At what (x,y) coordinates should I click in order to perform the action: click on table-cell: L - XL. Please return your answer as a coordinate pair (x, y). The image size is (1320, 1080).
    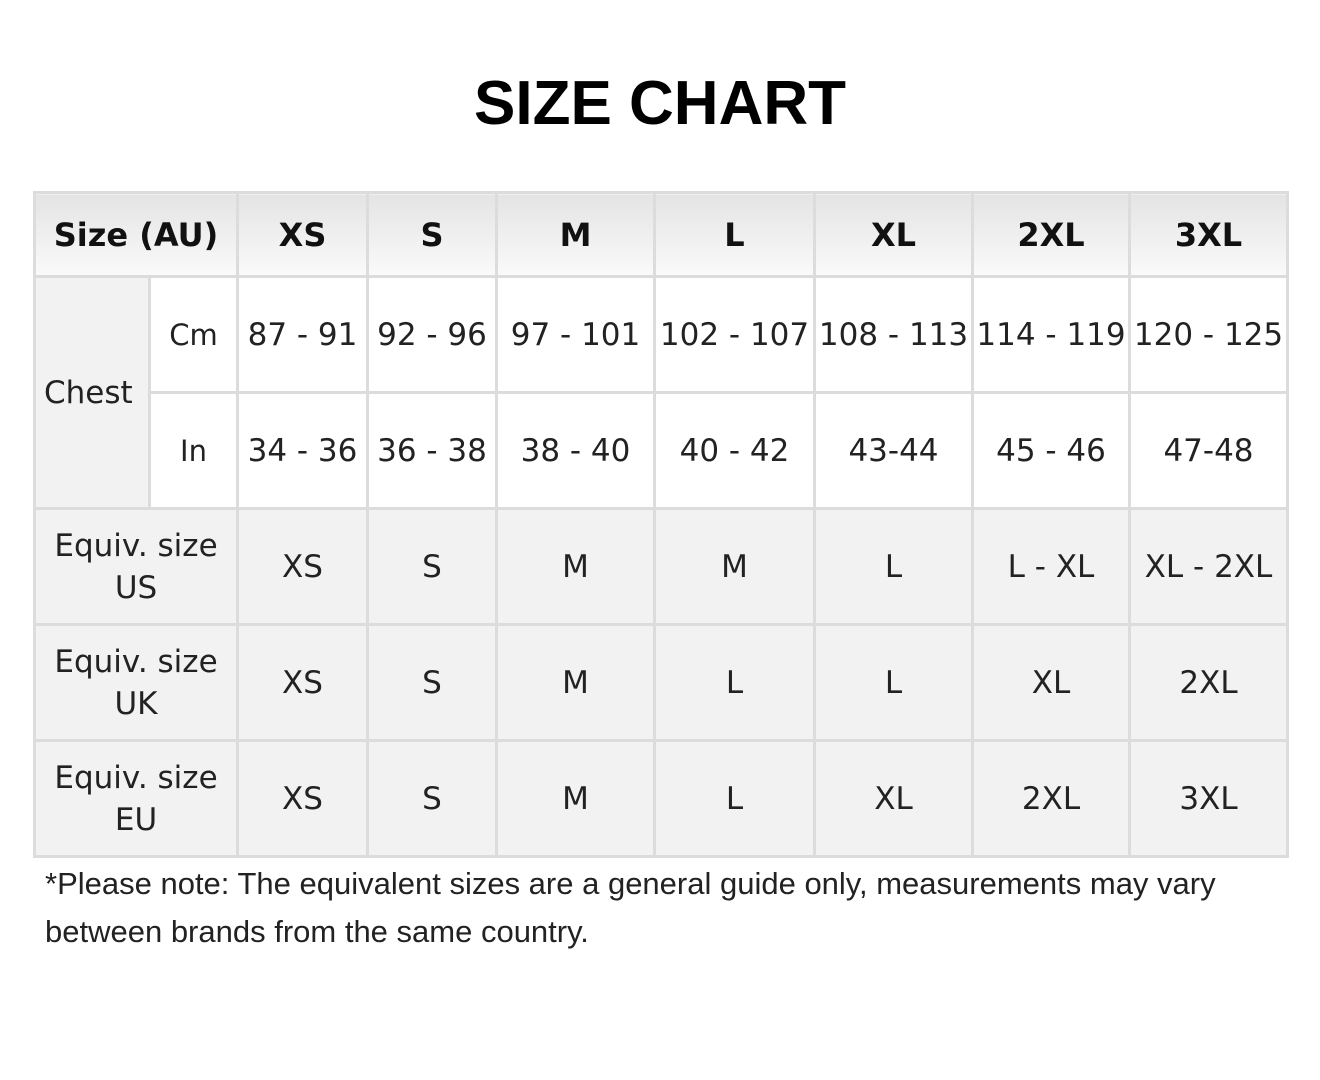
    Looking at the image, I should click on (1051, 566).